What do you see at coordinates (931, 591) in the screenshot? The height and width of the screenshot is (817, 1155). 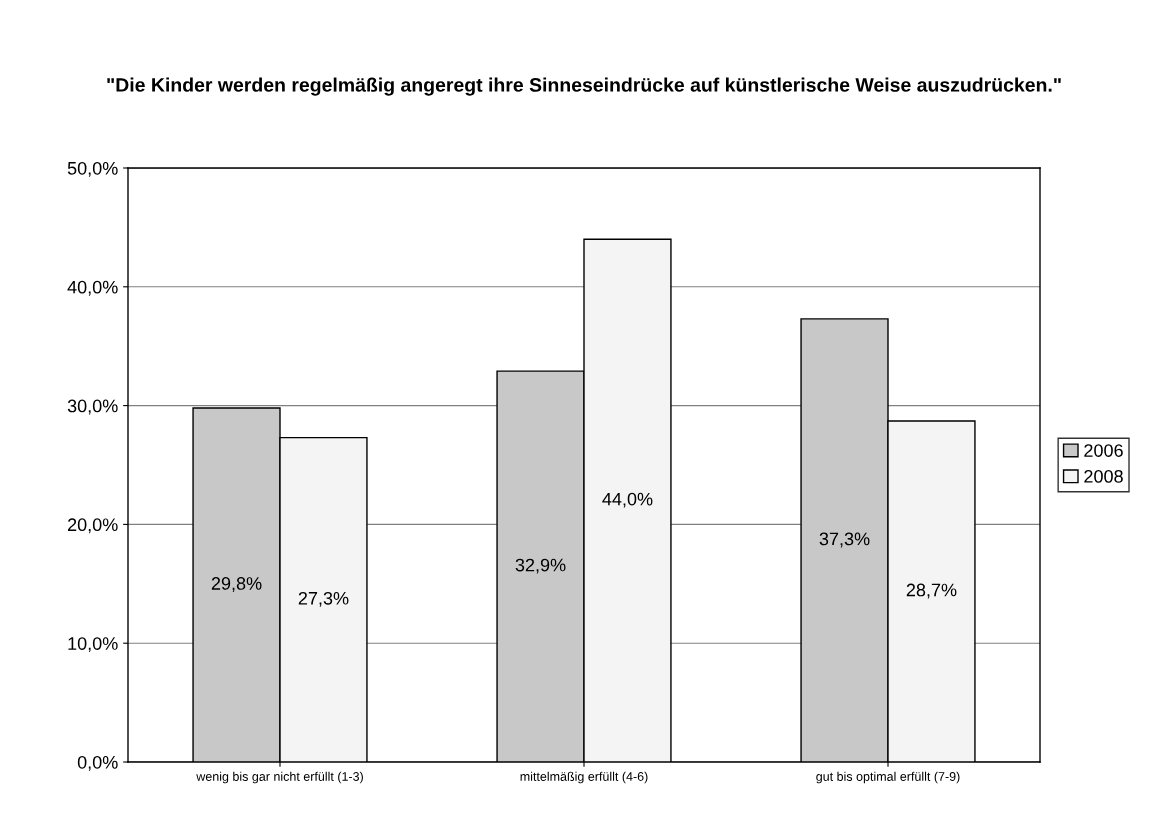 I see `data-label: 28,7%` at bounding box center [931, 591].